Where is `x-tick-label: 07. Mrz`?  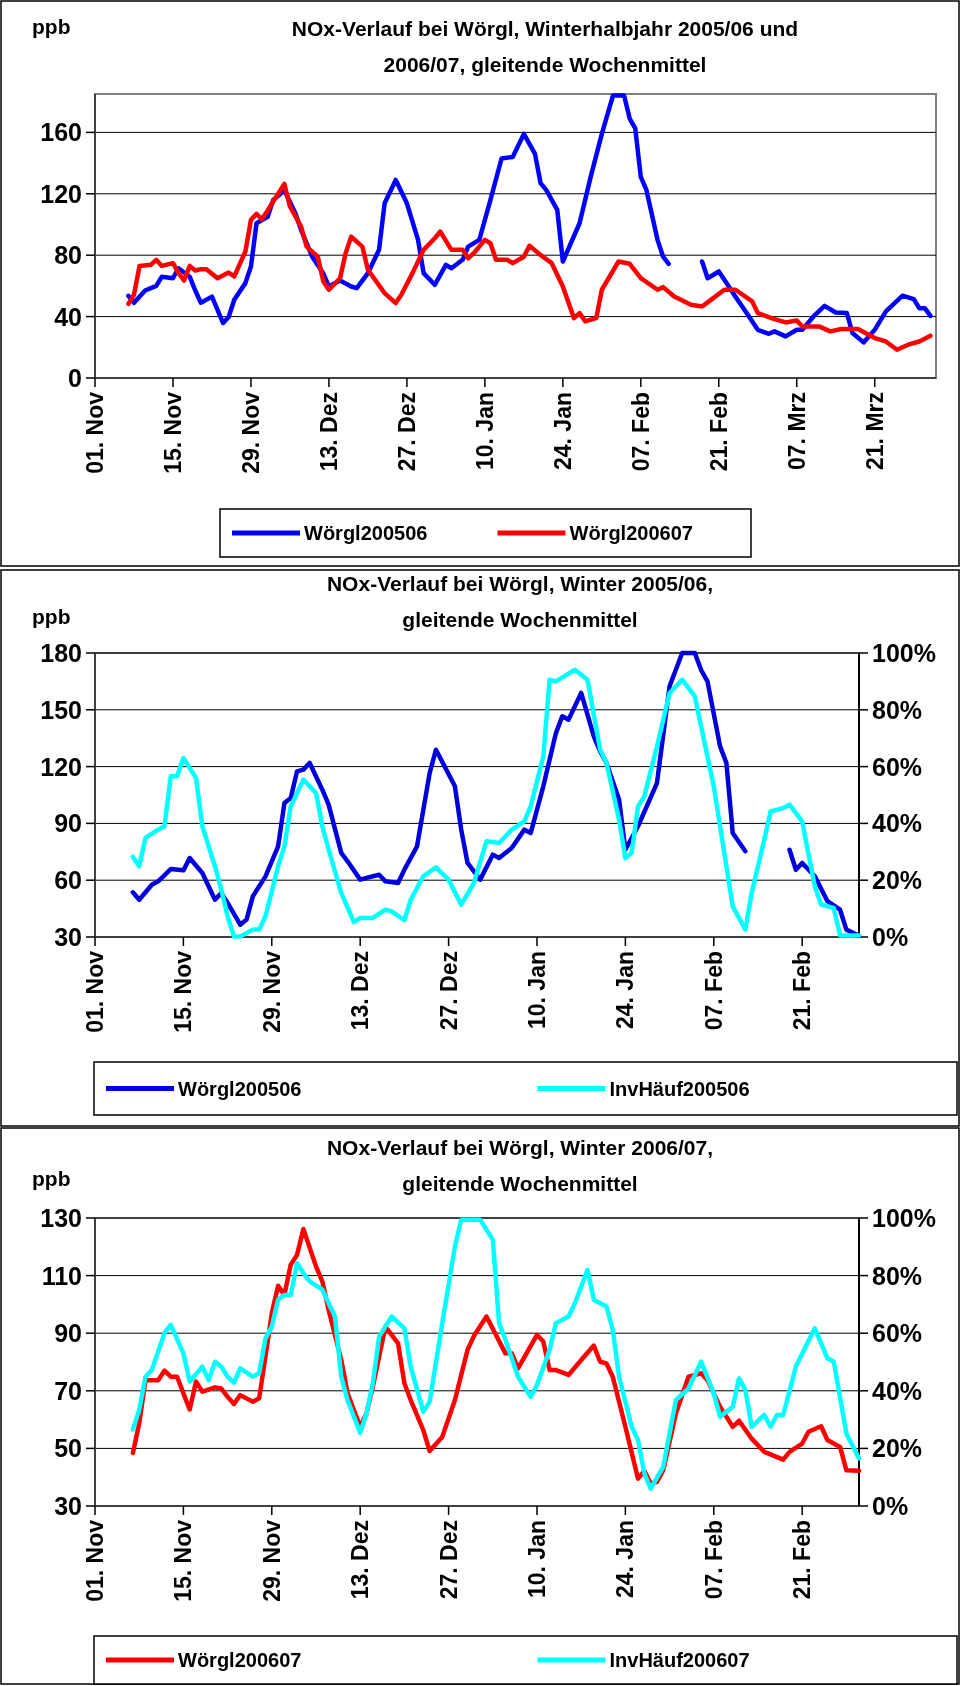
x-tick-label: 07. Mrz is located at coordinates (796, 431).